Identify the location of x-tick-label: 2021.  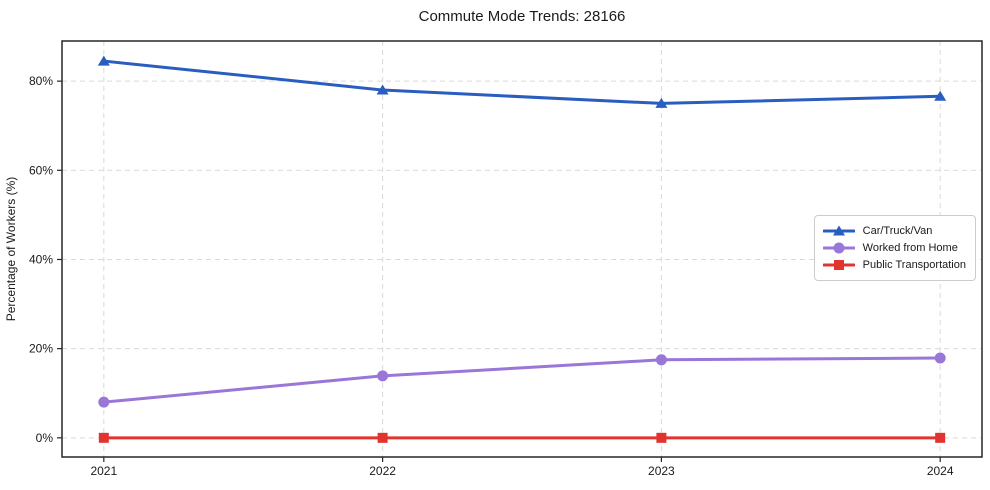
(103, 471).